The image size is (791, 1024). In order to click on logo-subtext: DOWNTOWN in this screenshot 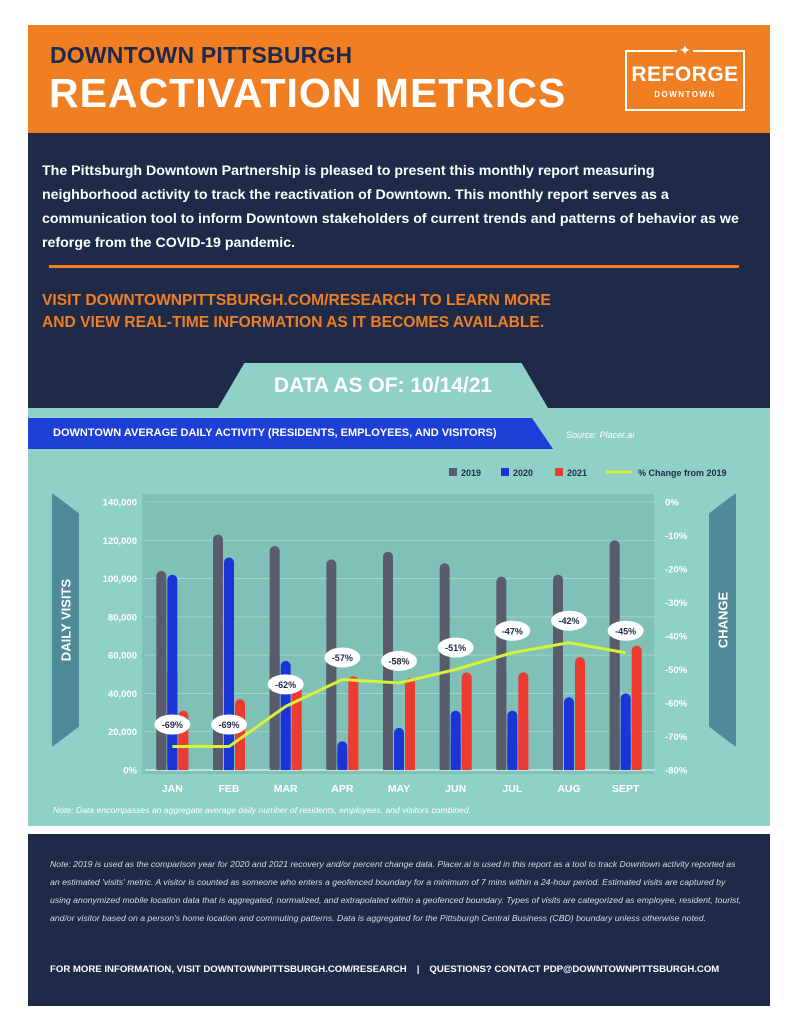, I will do `click(685, 94)`.